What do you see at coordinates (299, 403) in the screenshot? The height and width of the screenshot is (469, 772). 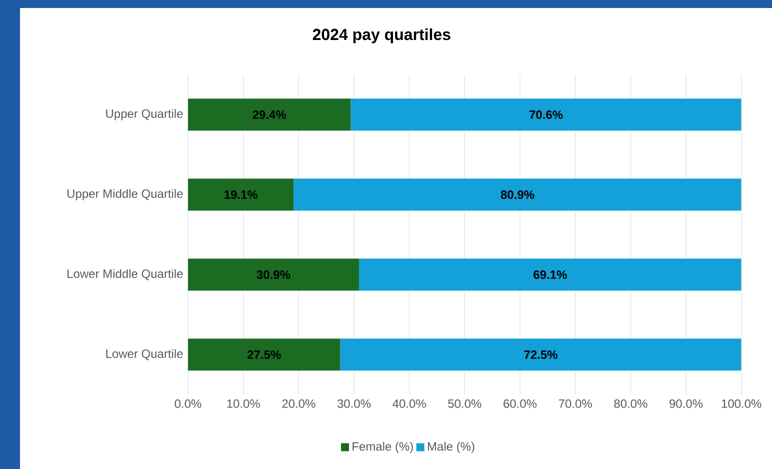 I see `x-tick-label: 20.0%` at bounding box center [299, 403].